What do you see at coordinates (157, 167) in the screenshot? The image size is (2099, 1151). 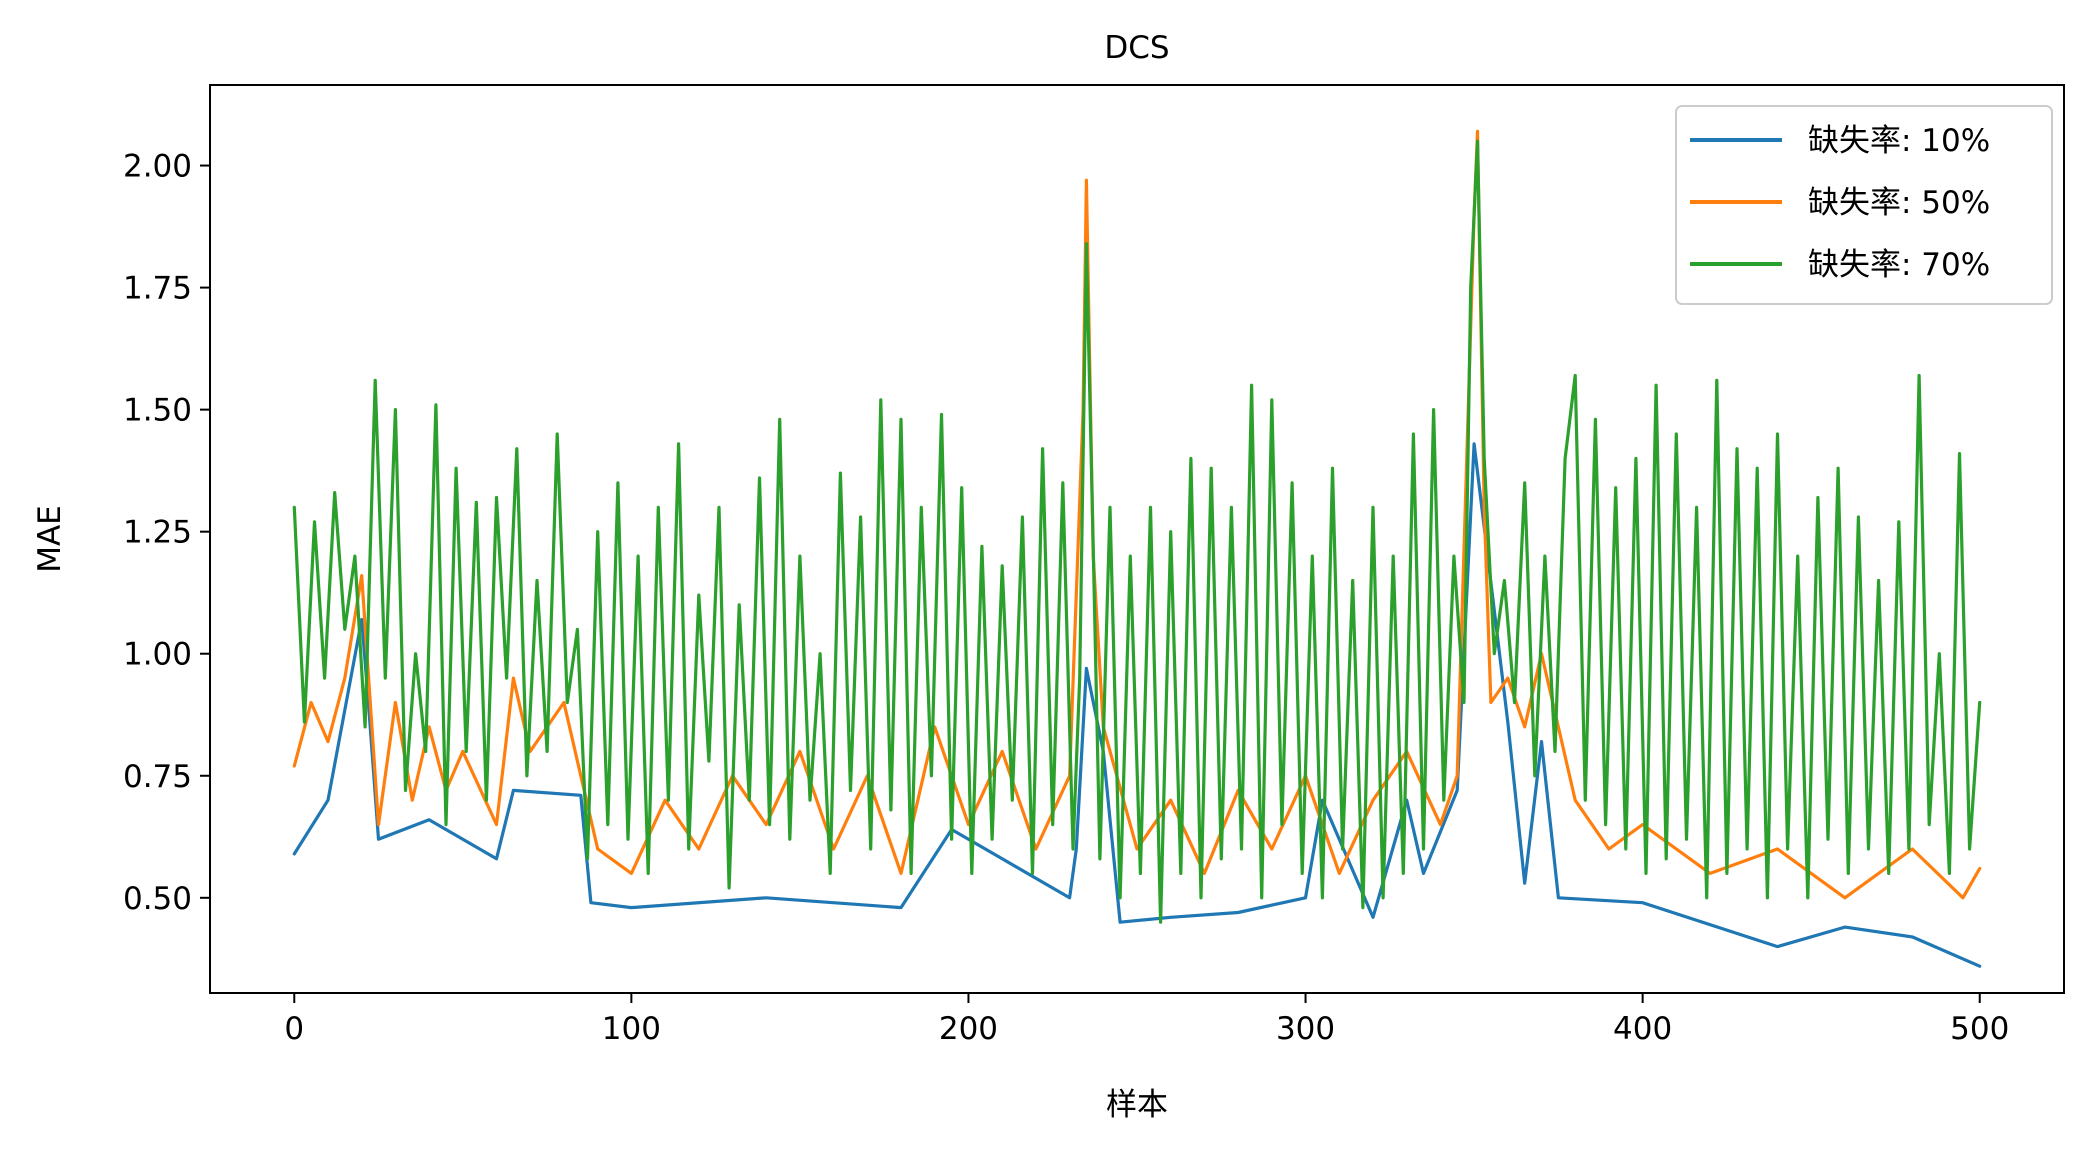 I see `y-tick-label: 2.00` at bounding box center [157, 167].